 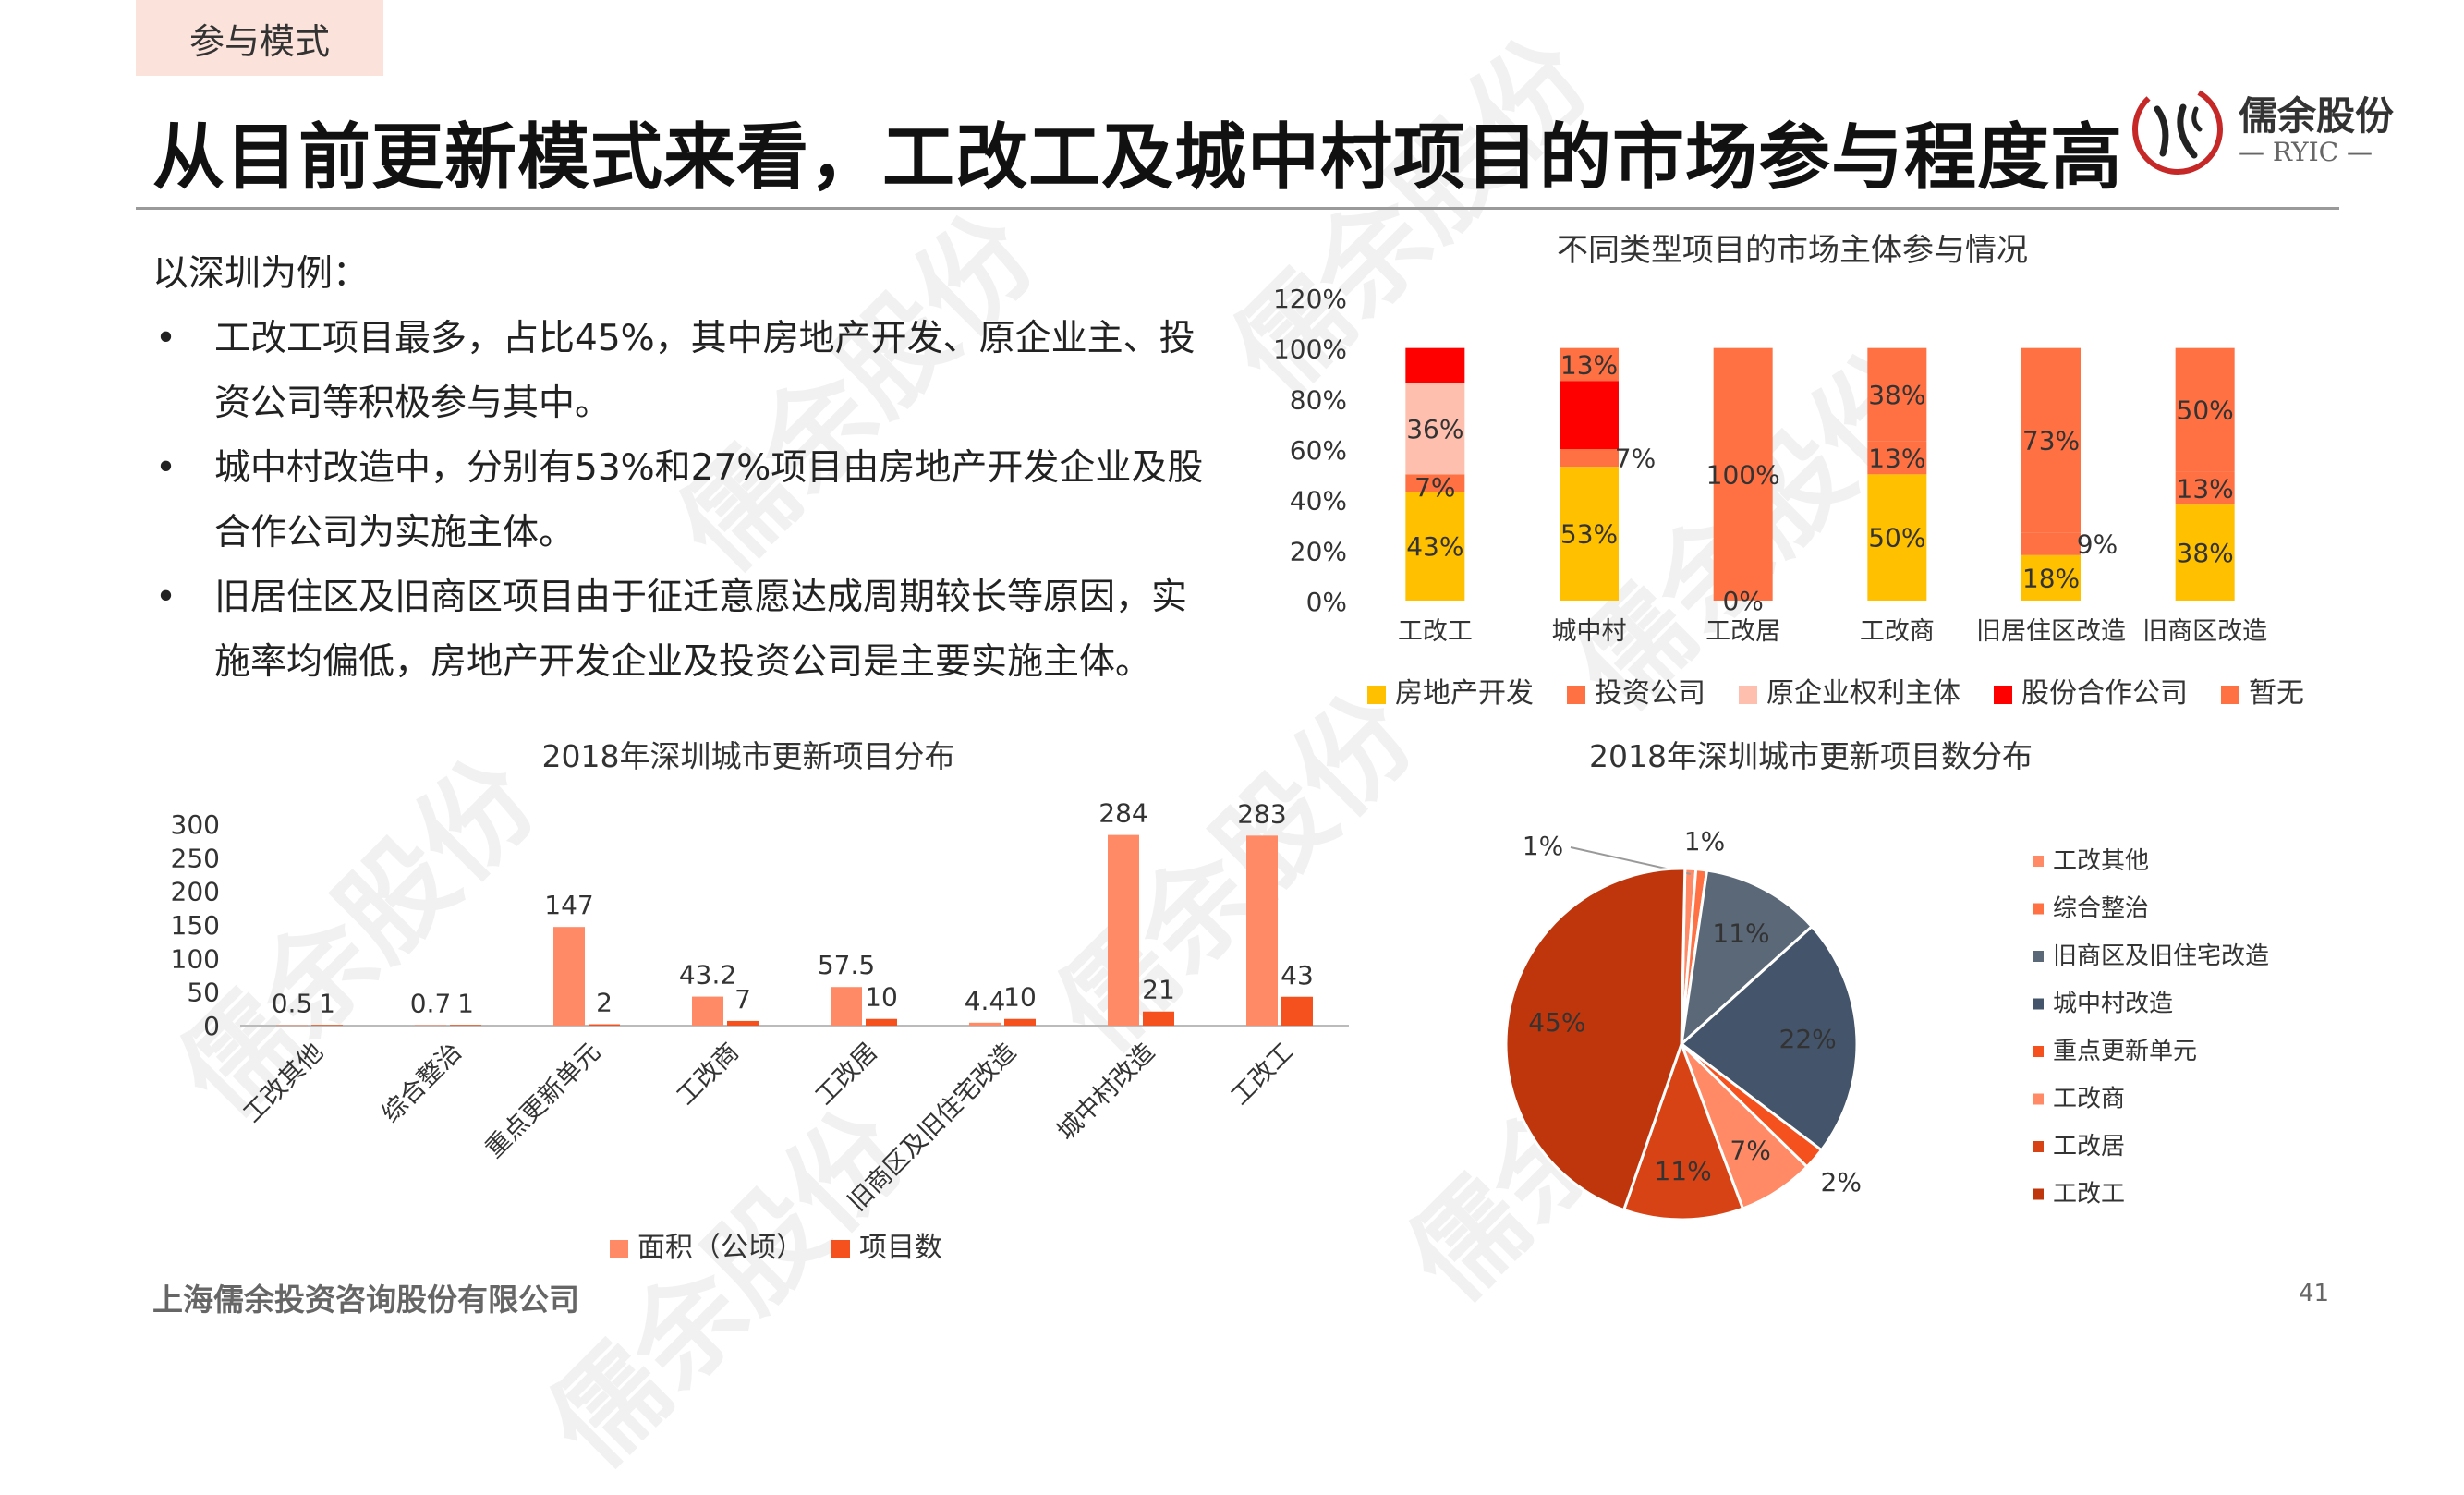 I want to click on section-tag: 参与模式, so click(x=259, y=38).